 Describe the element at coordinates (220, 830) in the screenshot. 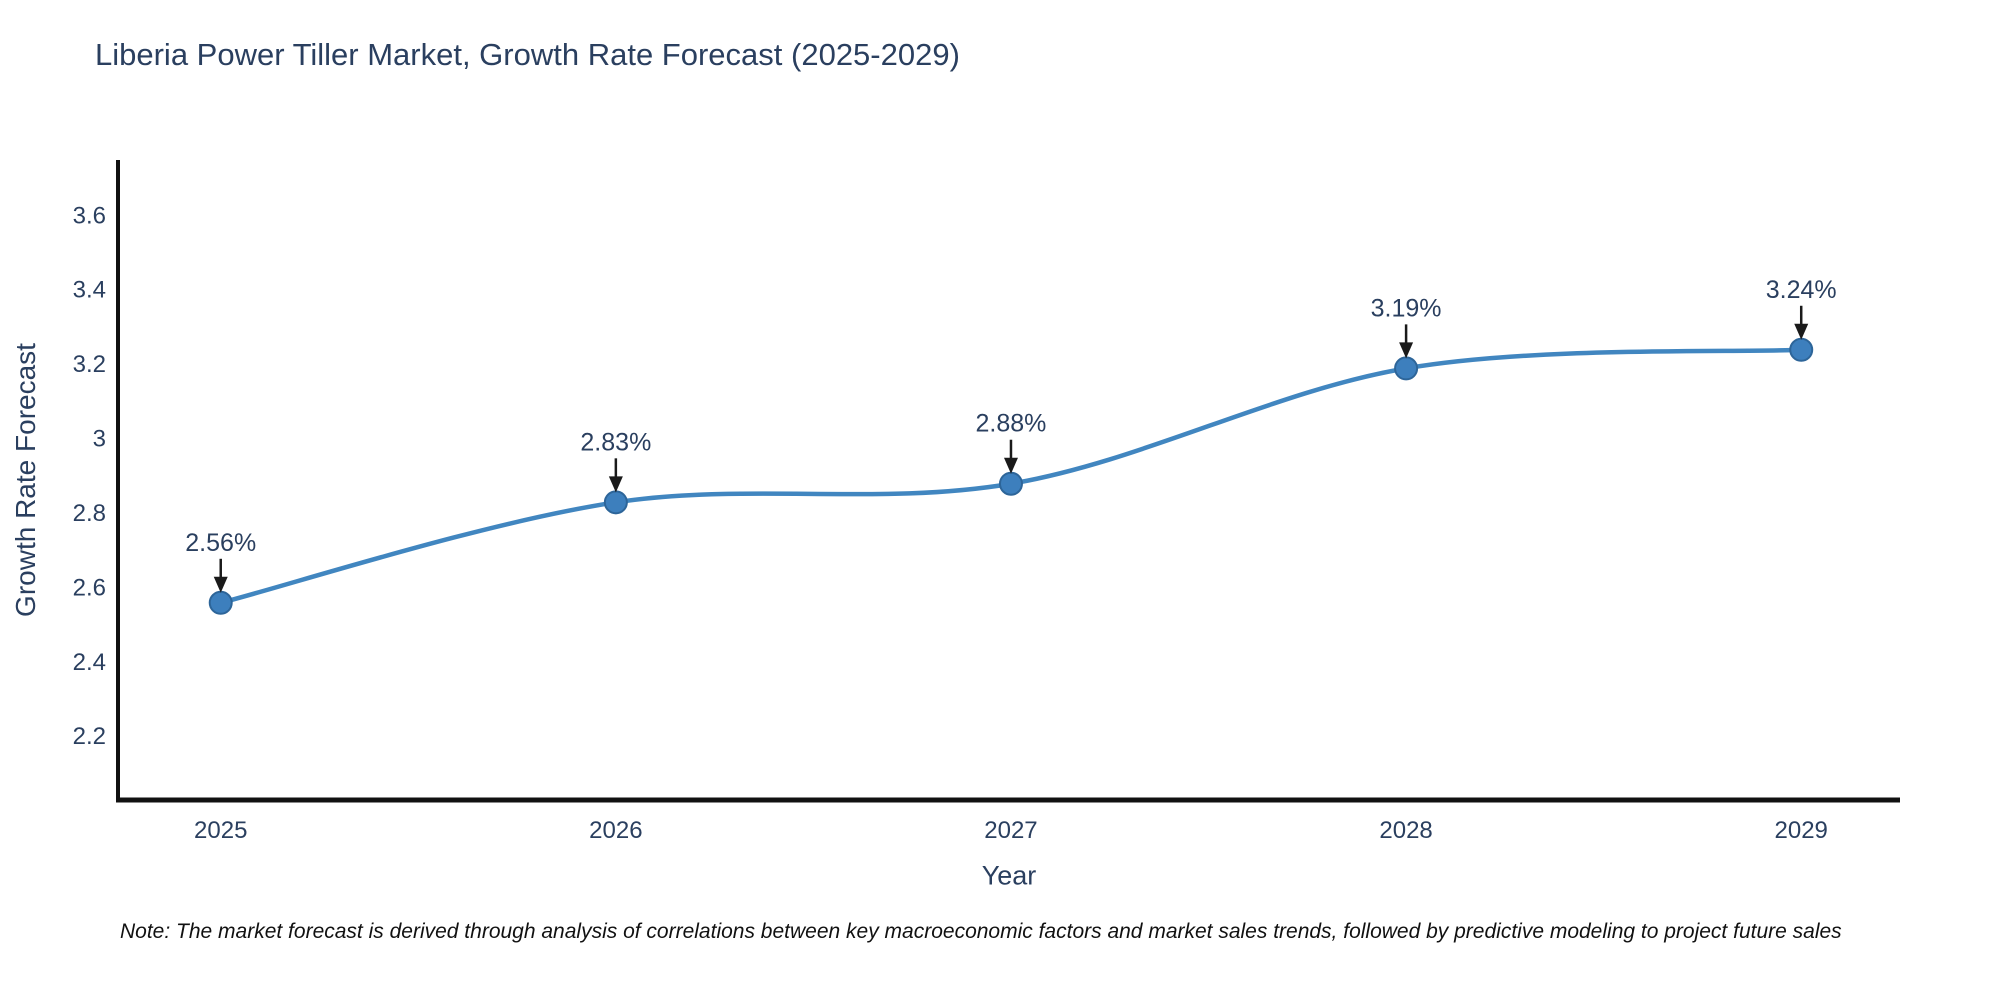

I see `x-tick-label: 2025` at that location.